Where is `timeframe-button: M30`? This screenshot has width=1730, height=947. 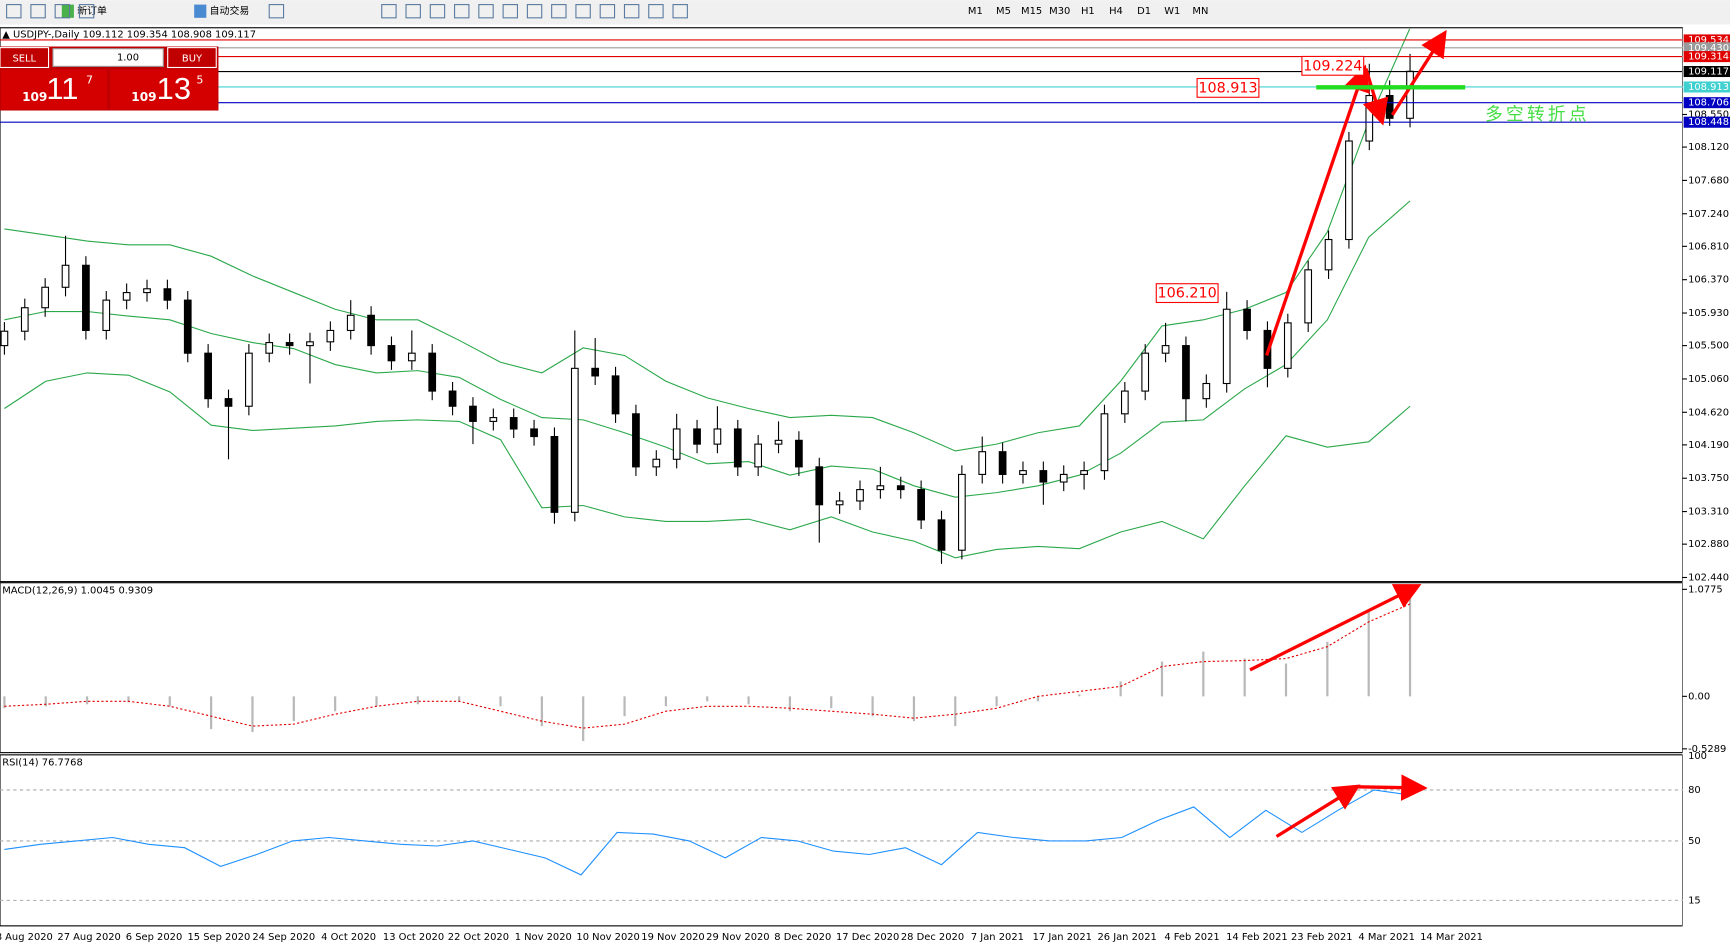
timeframe-button: M30 is located at coordinates (1059, 11).